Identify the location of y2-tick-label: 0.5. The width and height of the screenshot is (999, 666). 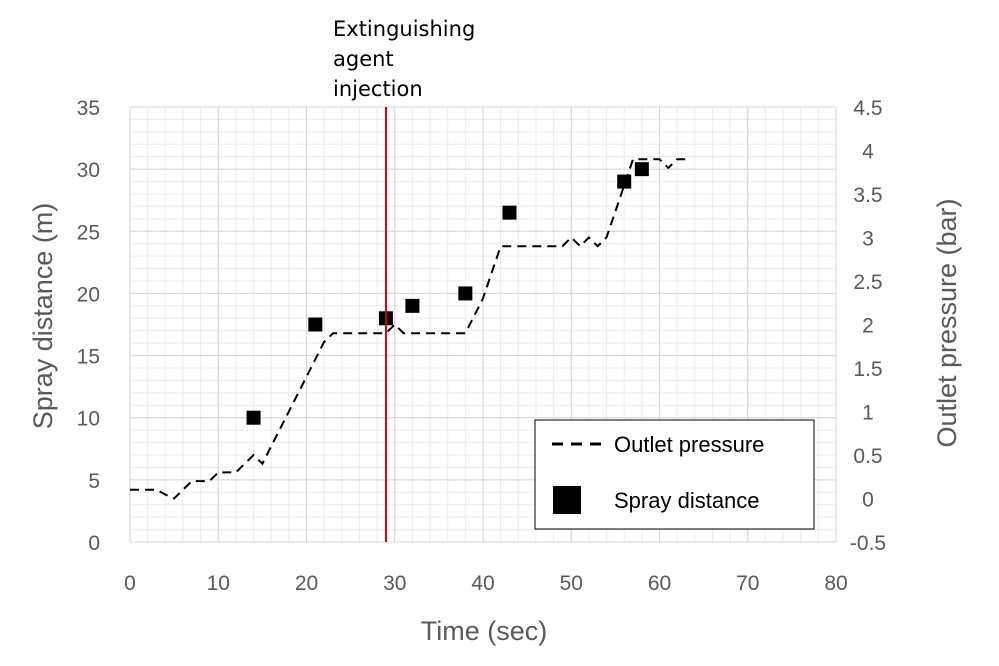
(867, 456).